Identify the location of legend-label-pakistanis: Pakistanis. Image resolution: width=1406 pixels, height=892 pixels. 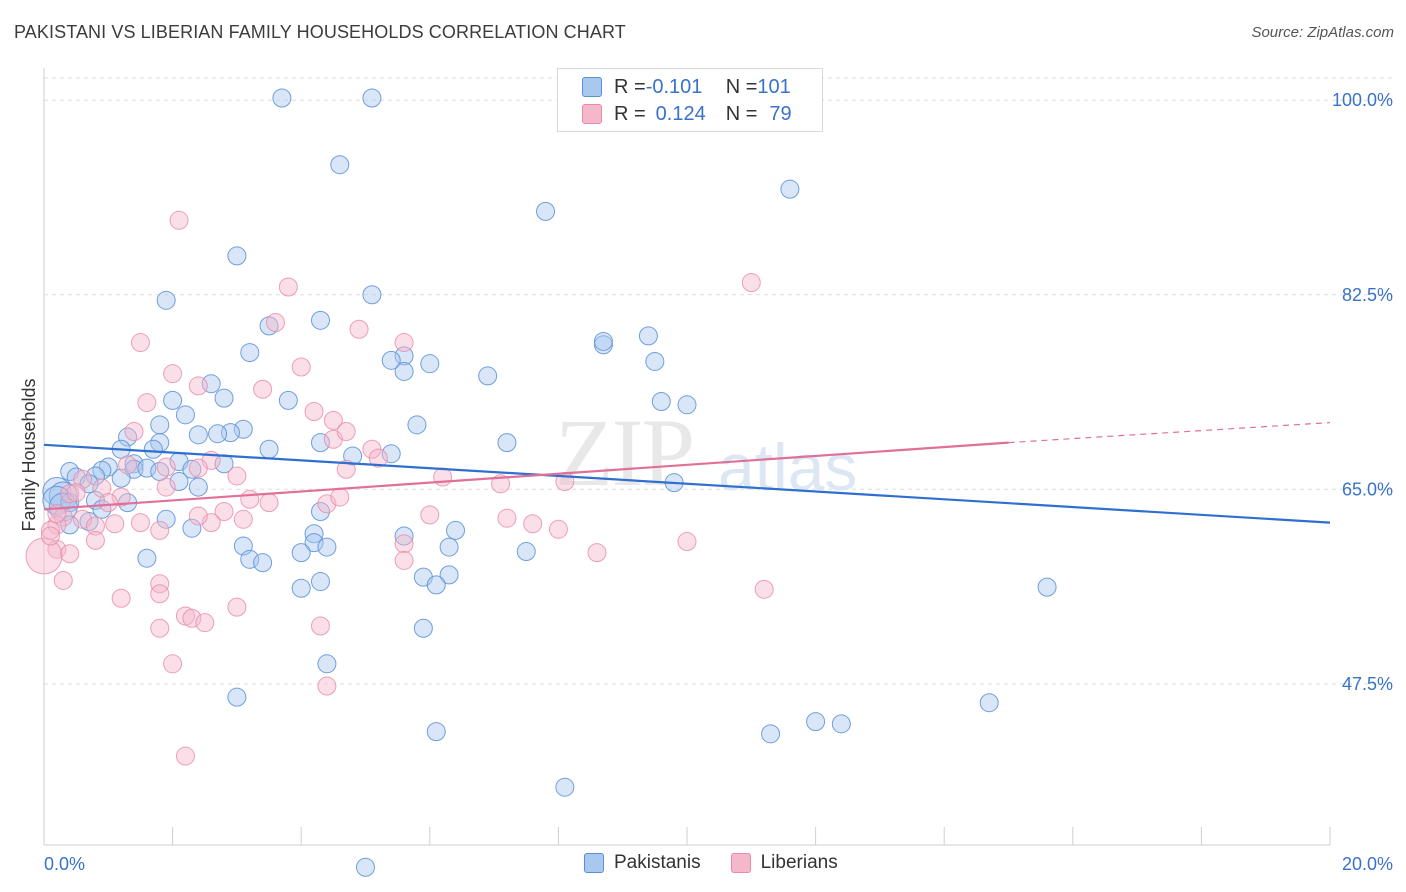
(657, 862).